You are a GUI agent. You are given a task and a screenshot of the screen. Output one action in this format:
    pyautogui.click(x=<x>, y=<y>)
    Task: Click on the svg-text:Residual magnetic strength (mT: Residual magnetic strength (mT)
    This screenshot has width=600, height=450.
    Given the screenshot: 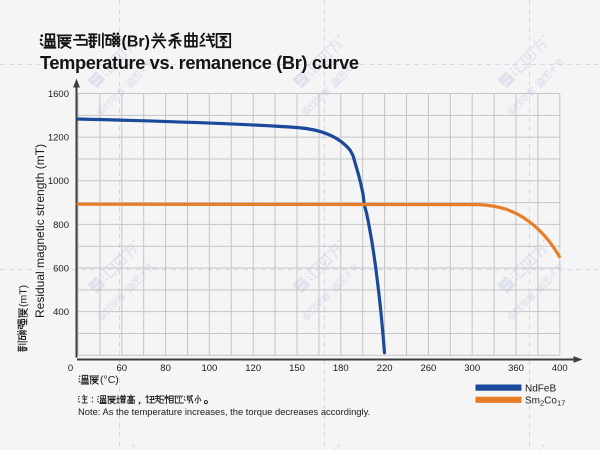 What is the action you would take?
    pyautogui.click(x=40, y=231)
    